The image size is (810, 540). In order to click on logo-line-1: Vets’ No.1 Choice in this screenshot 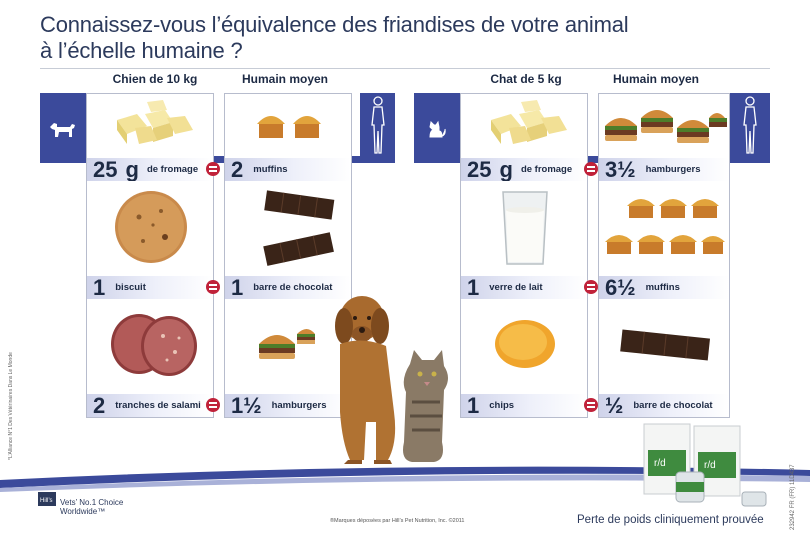, I will do `click(92, 502)`.